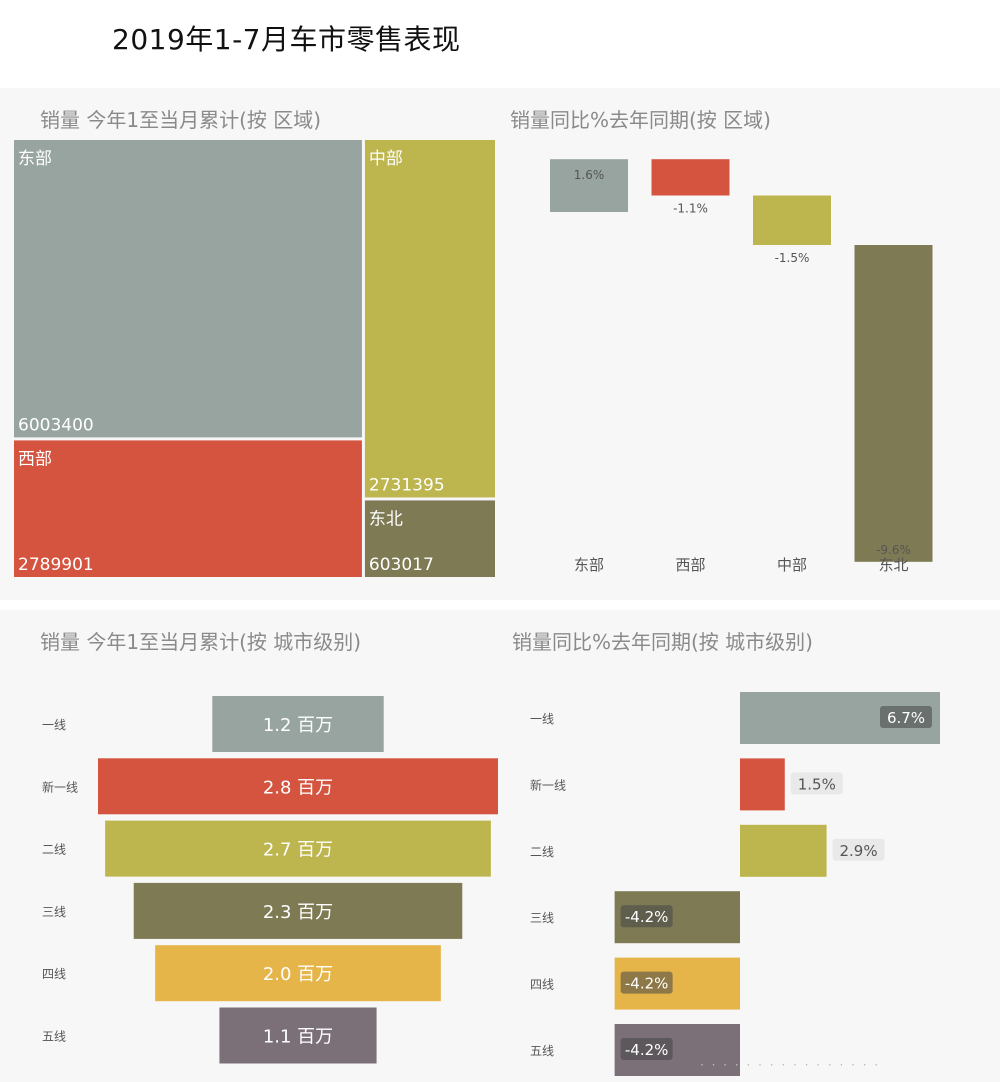  I want to click on waterfall-category-2: 中部, so click(792, 565).